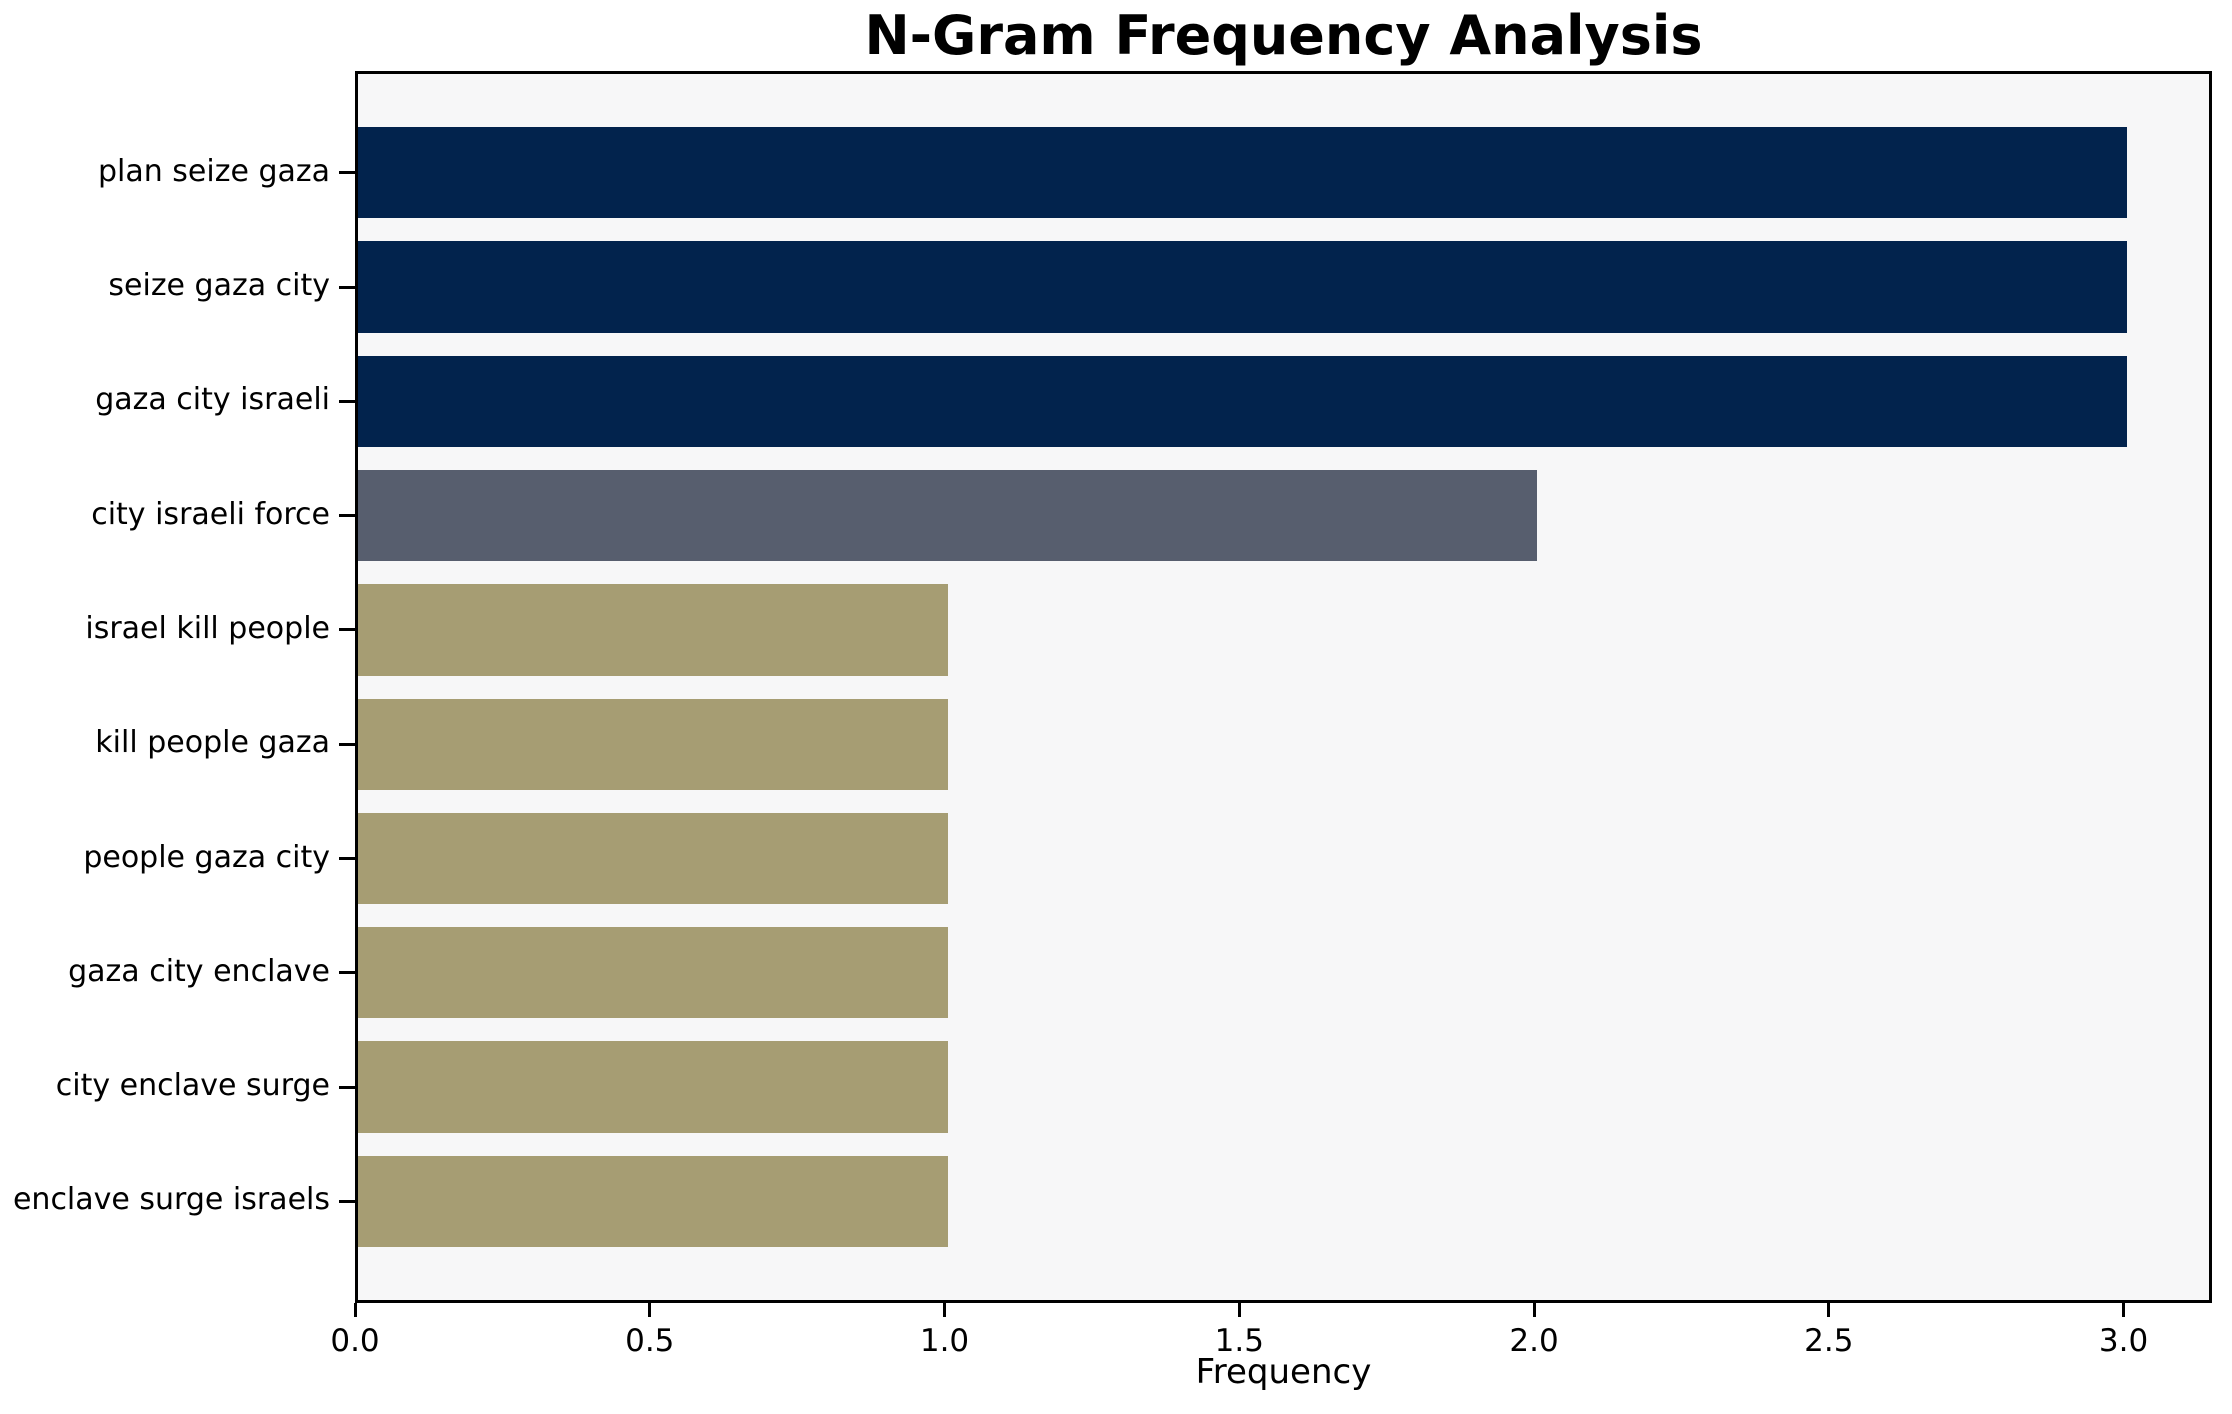 The height and width of the screenshot is (1414, 2232). Describe the element at coordinates (210, 514) in the screenshot. I see `y-axis-label: city israeli force` at that location.